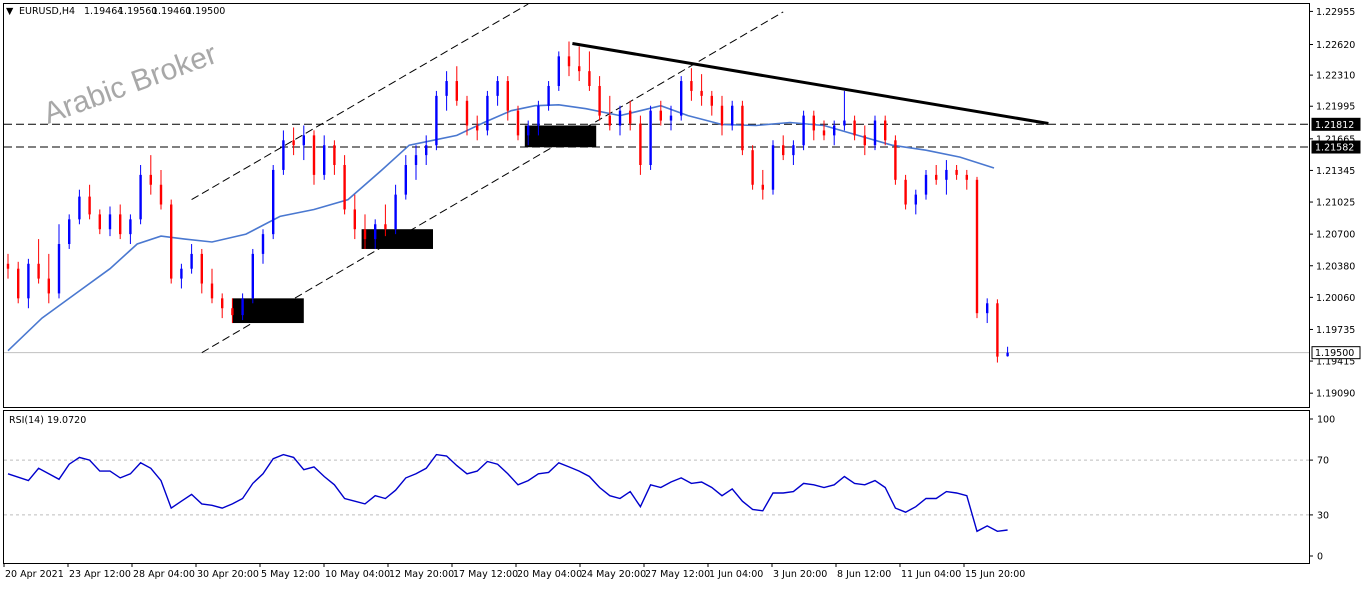  I want to click on price-tick-label: 1.22310, so click(1335, 76).